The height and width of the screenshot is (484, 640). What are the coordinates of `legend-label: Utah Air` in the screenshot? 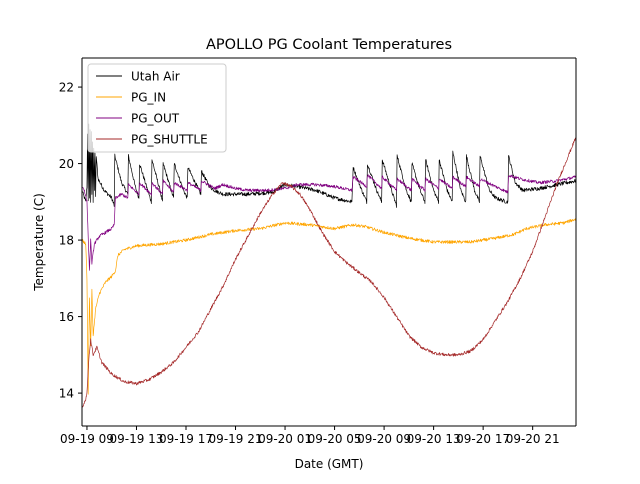 It's located at (155, 77).